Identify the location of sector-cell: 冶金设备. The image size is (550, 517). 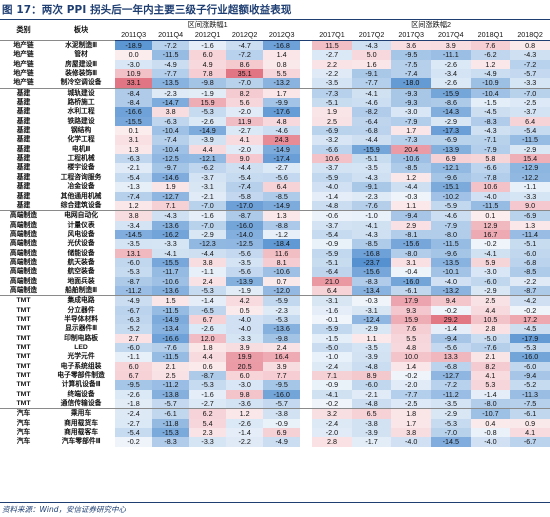
(81, 187).